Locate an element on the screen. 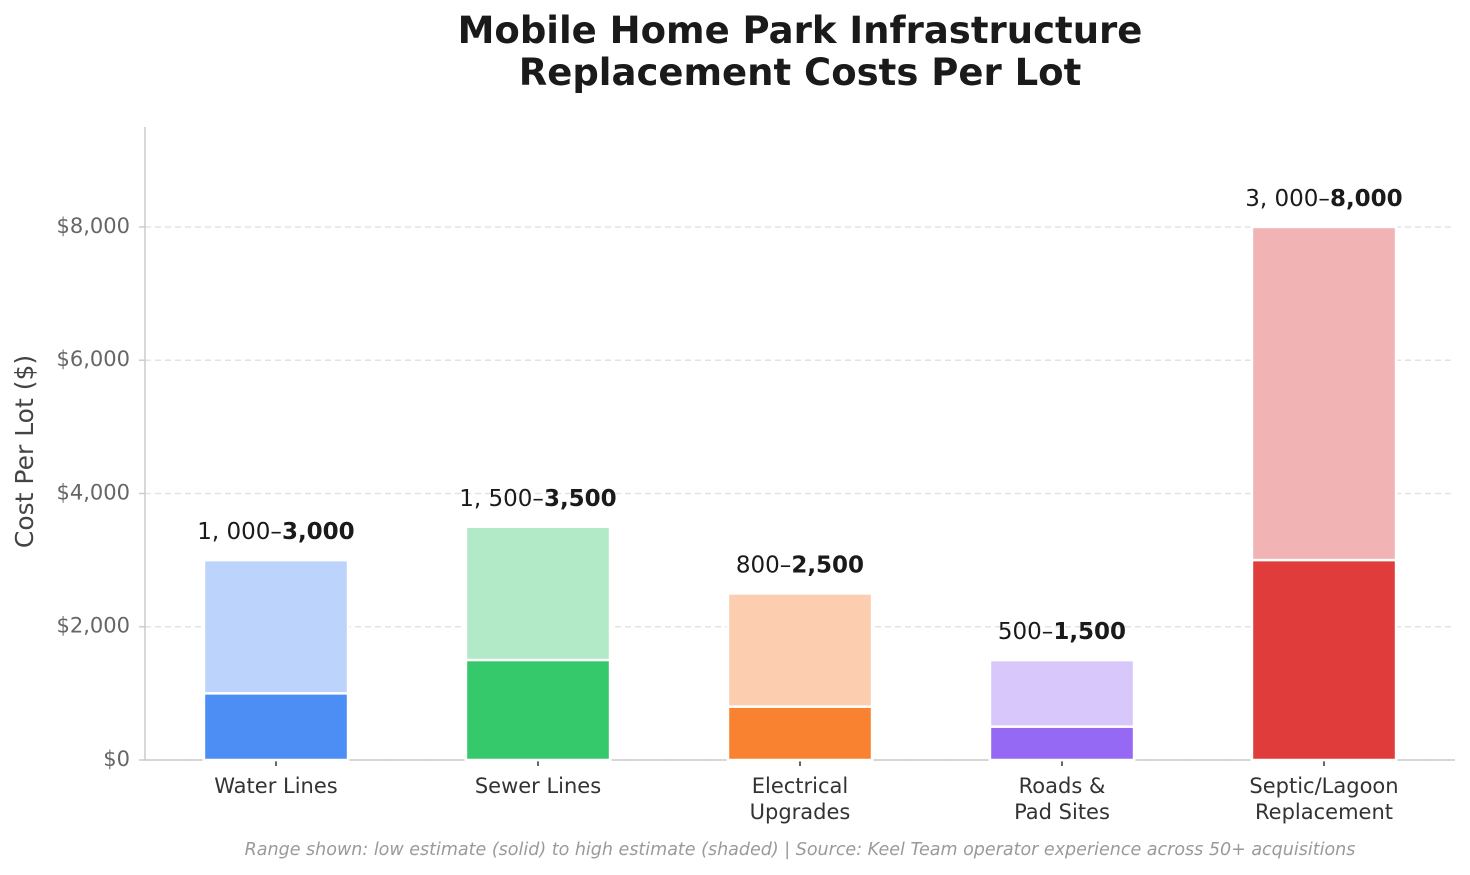  y-tick-label: $8,000 is located at coordinates (93, 226).